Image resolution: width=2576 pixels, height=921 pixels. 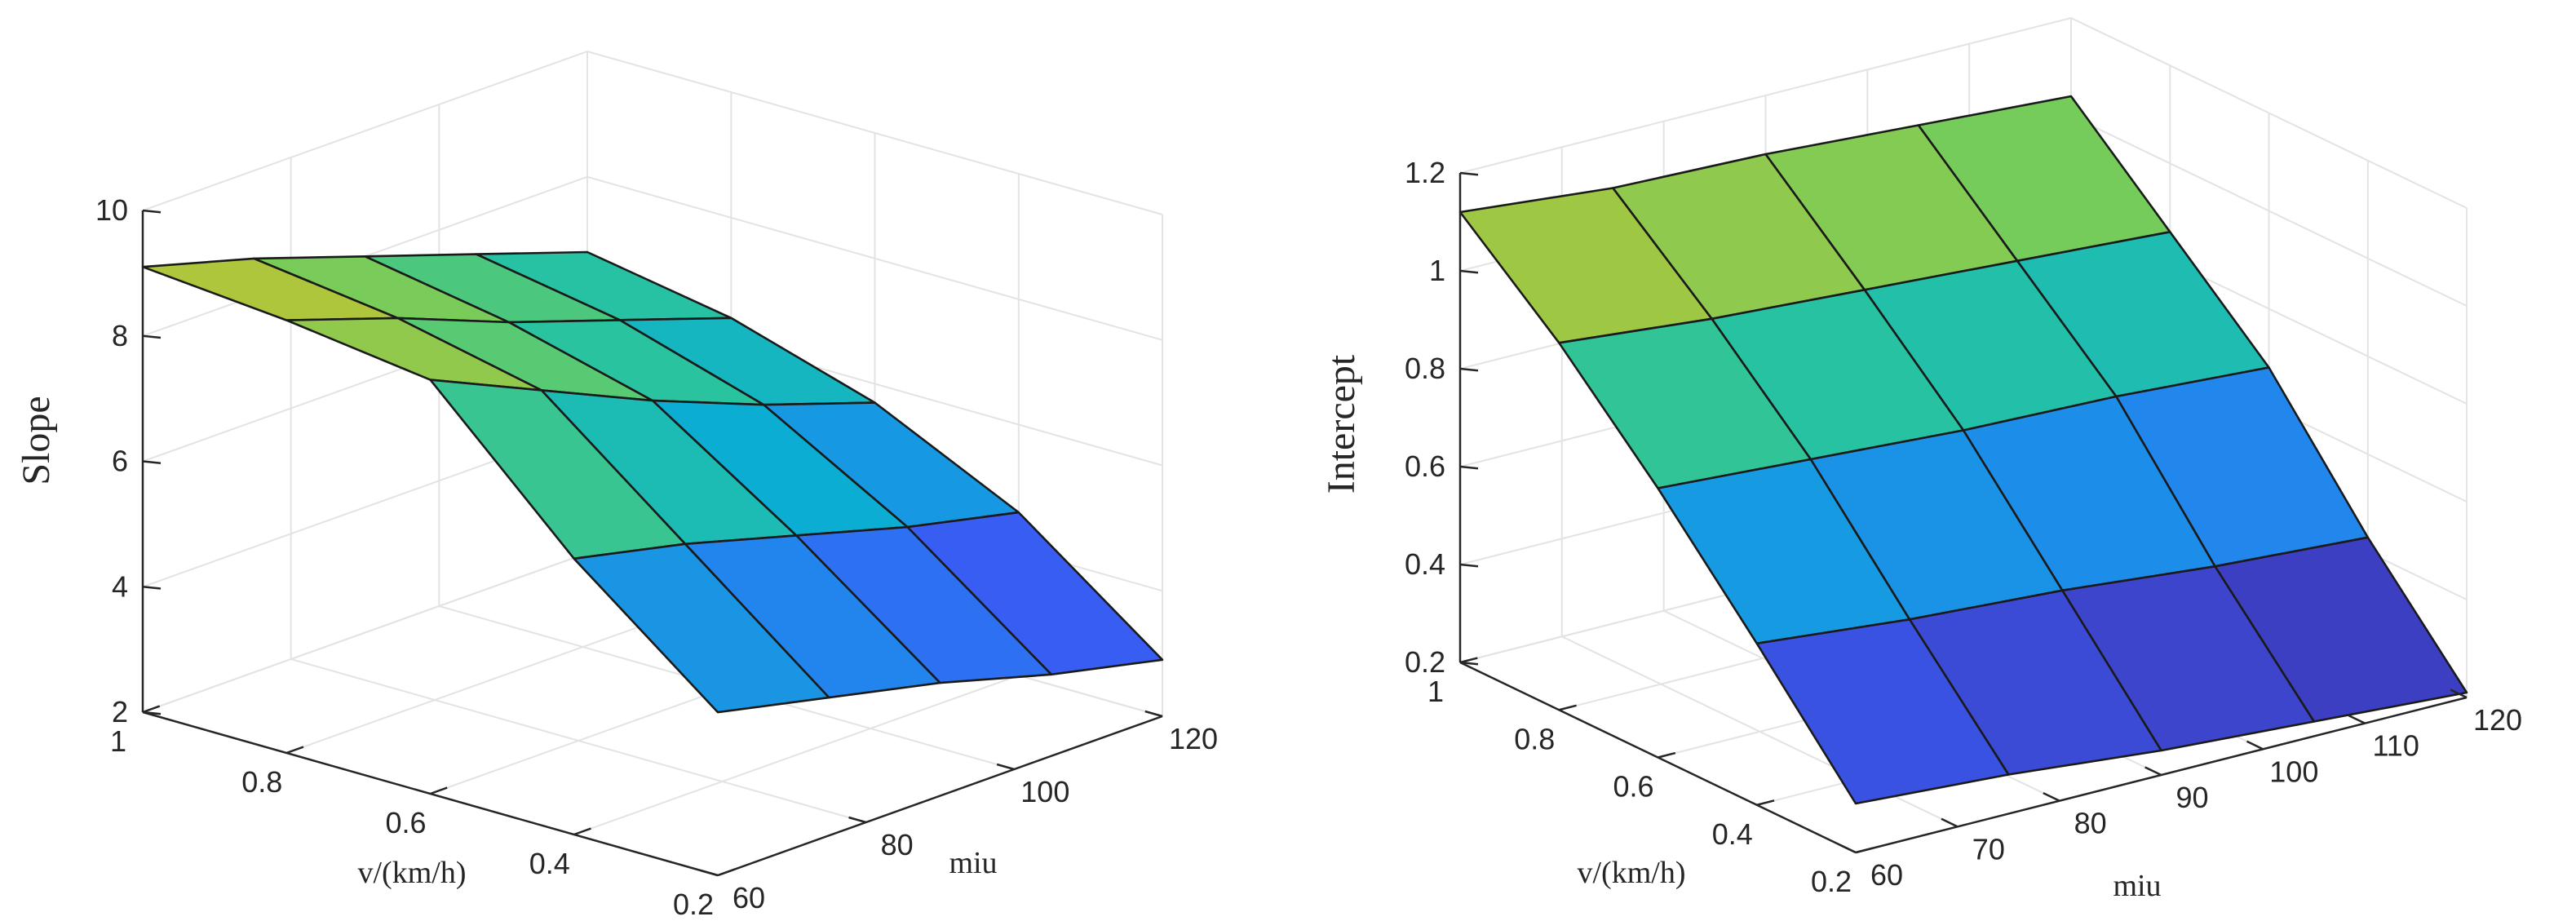 I want to click on miu-tick-label: 90, so click(x=2191, y=798).